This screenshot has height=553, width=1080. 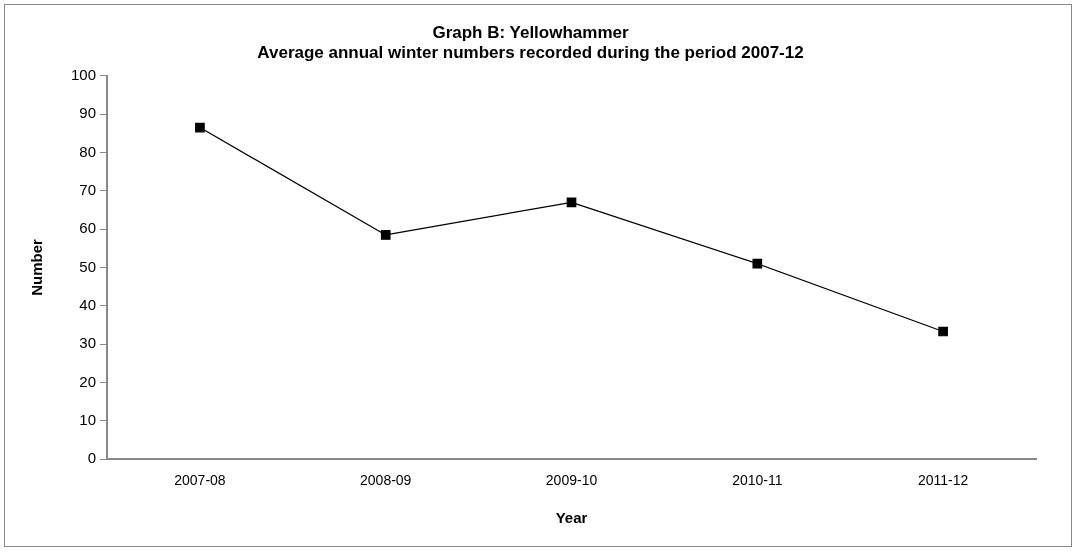 What do you see at coordinates (757, 480) in the screenshot?
I see `x-tick-label: 2010-11` at bounding box center [757, 480].